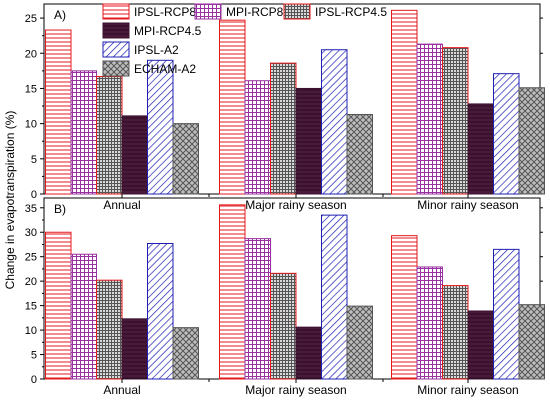 The image size is (550, 400). I want to click on y-tick-label: 30, so click(31, 233).